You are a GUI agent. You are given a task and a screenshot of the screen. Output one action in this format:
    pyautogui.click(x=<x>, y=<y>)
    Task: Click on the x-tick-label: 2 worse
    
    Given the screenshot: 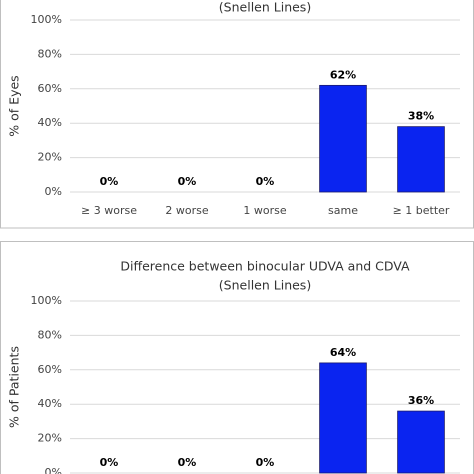 What is the action you would take?
    pyautogui.click(x=186, y=210)
    